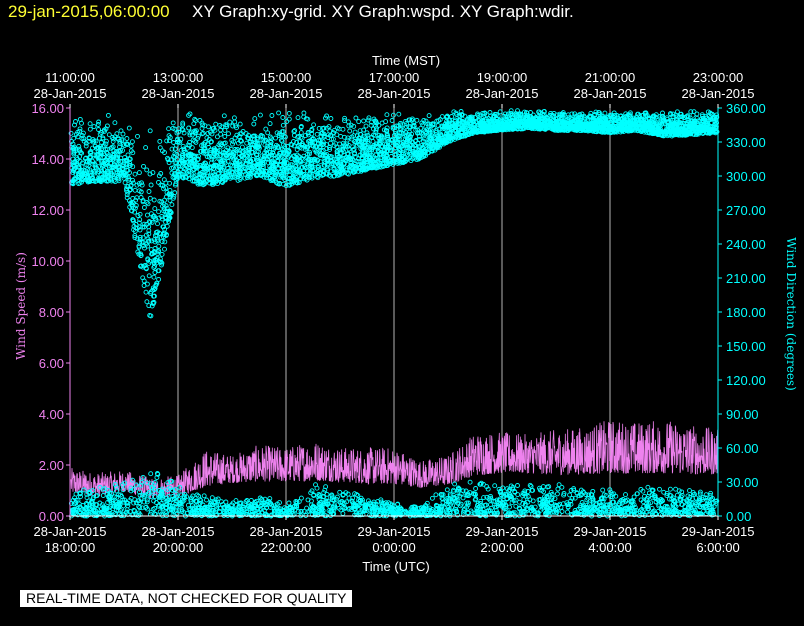 The width and height of the screenshot is (804, 626). Describe the element at coordinates (746, 380) in the screenshot. I see `y-right-tick-label: 120.00` at that location.